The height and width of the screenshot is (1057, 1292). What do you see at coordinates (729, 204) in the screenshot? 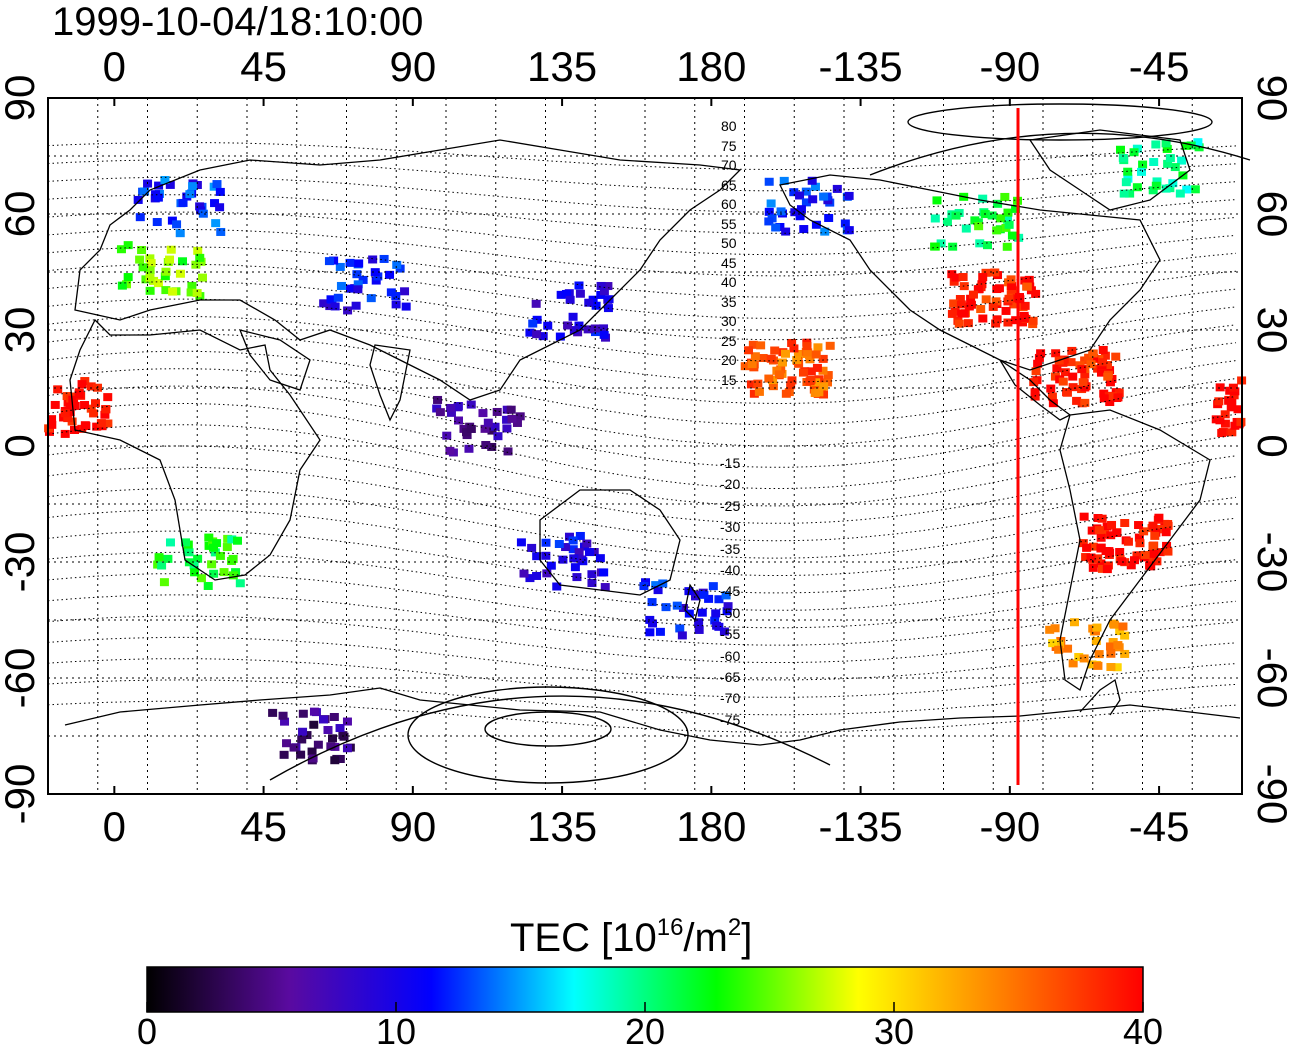
I see `magnetic-latitude-label: 60` at bounding box center [729, 204].